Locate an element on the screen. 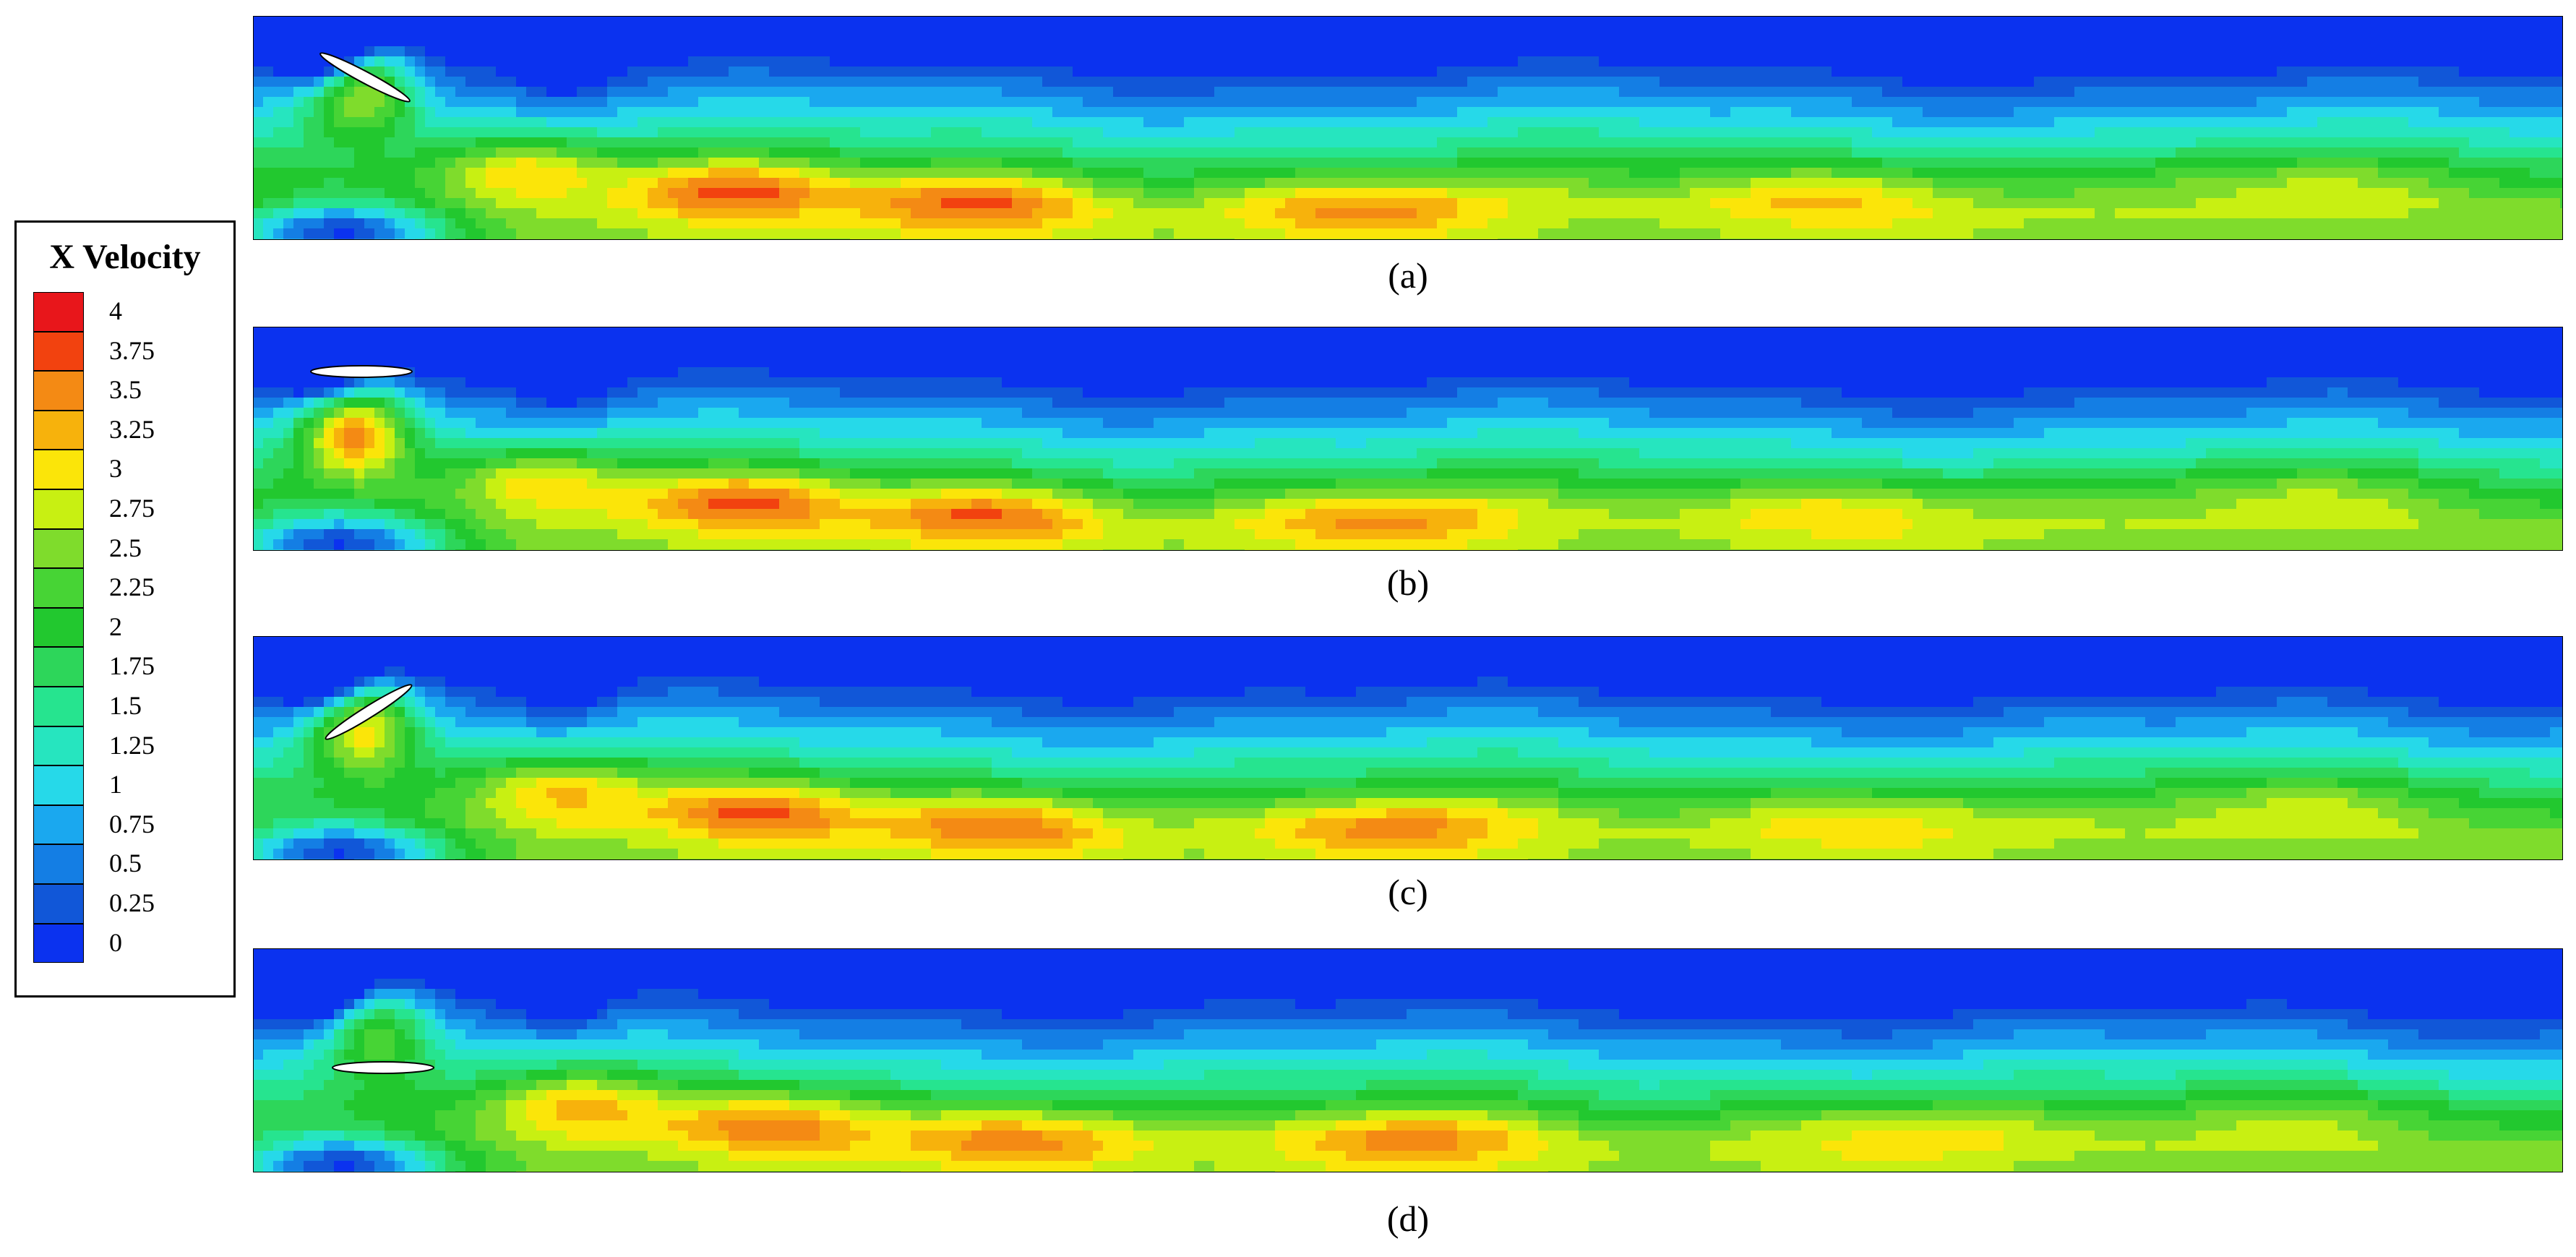 This screenshot has height=1257, width=2576. colorbar-tick-label: 1.5 is located at coordinates (126, 705).